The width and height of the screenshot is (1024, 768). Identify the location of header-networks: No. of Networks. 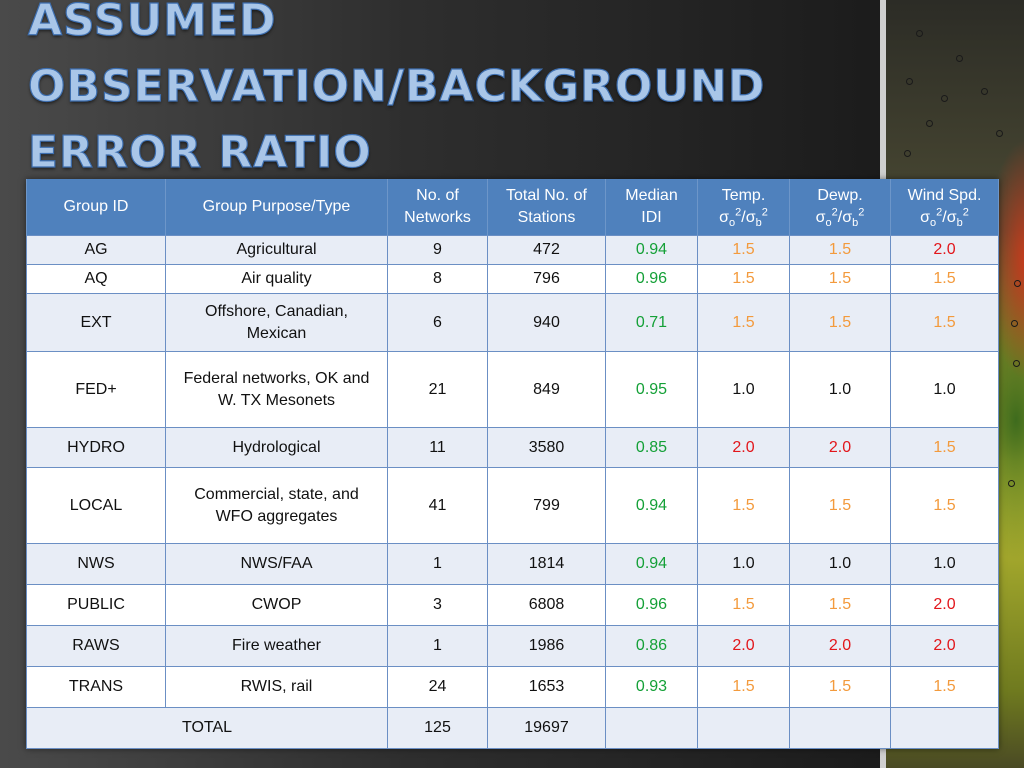
(437, 207).